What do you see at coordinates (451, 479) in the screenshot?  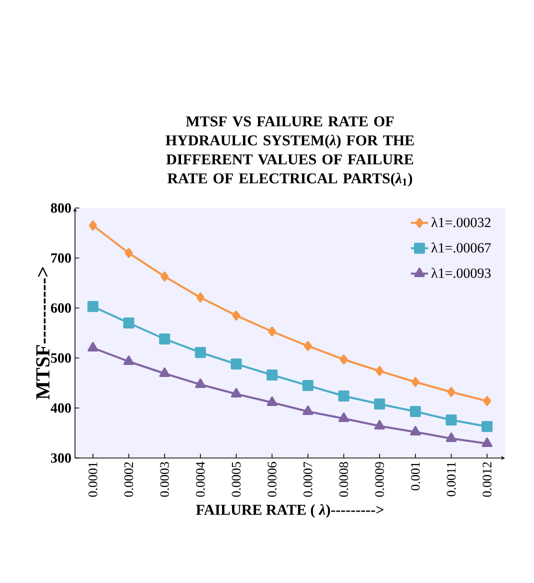 I see `x-tick-label: 0.0011` at bounding box center [451, 479].